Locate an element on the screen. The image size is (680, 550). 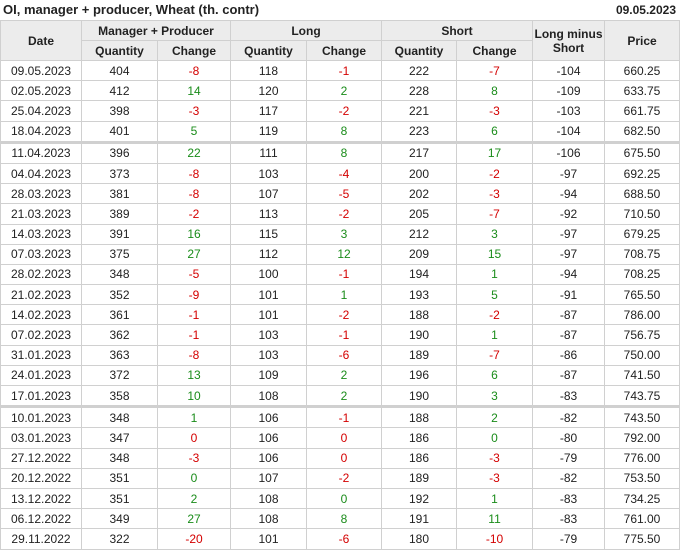
mp-quantity-cell: 372 is located at coordinates (119, 375).